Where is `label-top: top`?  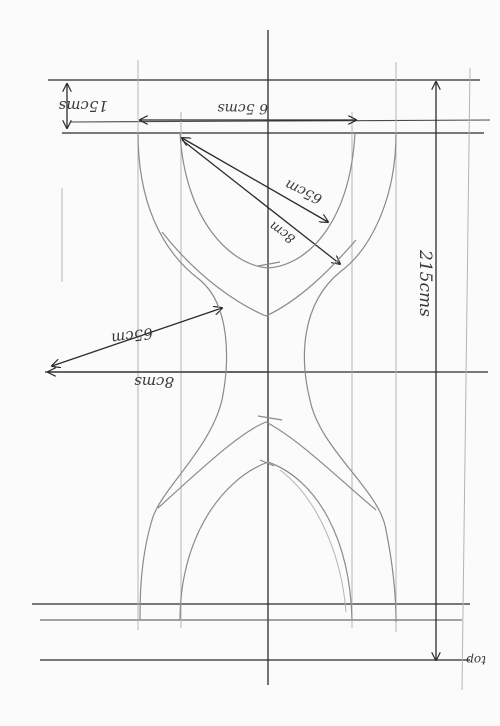
label-top: top is located at coordinates (476, 660).